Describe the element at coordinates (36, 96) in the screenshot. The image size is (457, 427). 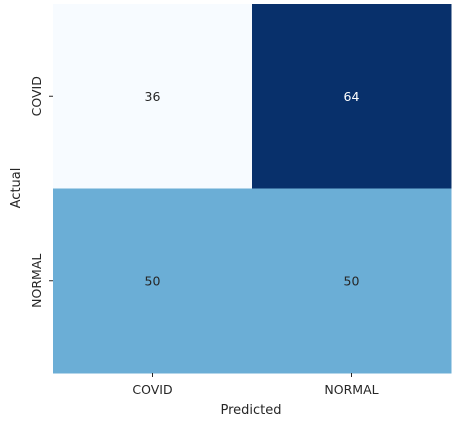
I see `y-tick-label: COVID` at that location.